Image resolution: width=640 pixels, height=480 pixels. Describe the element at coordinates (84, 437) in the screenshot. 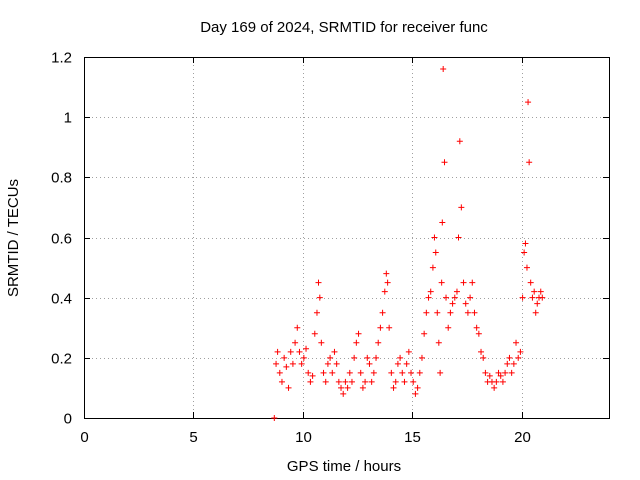

I see `x-tick-label: 0` at that location.